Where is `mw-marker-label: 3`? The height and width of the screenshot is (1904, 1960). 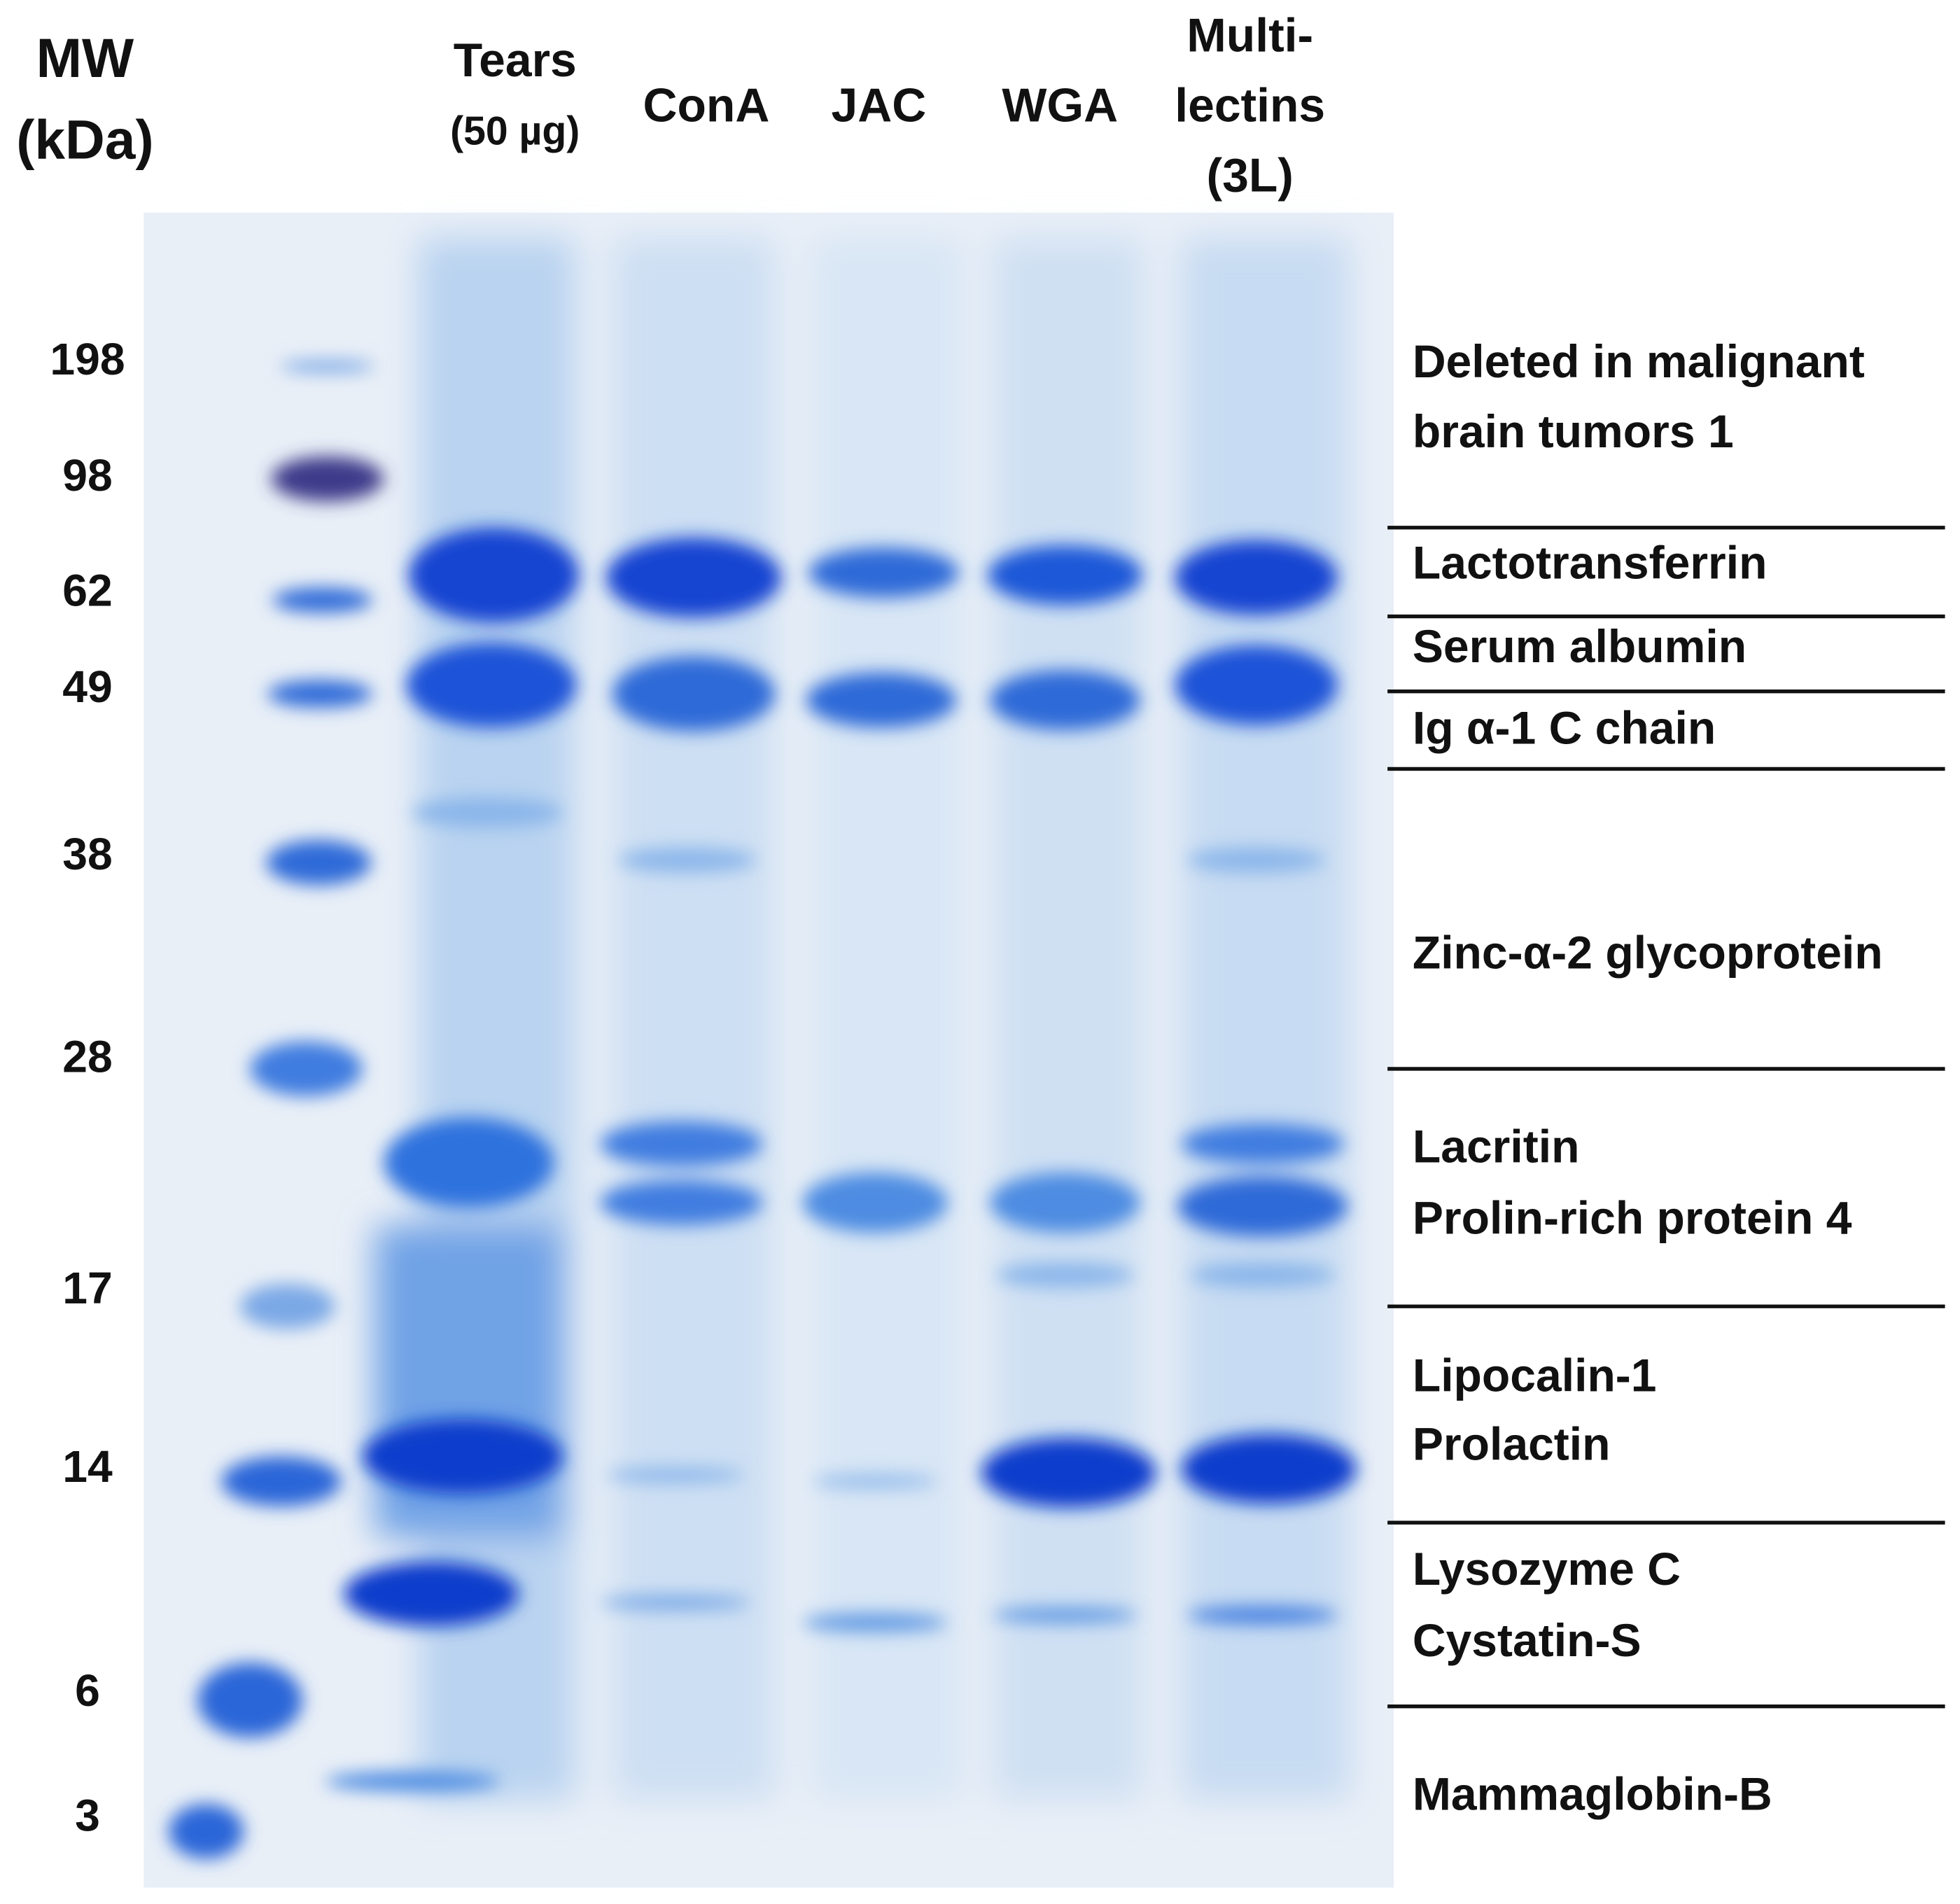 mw-marker-label: 3 is located at coordinates (87, 1815).